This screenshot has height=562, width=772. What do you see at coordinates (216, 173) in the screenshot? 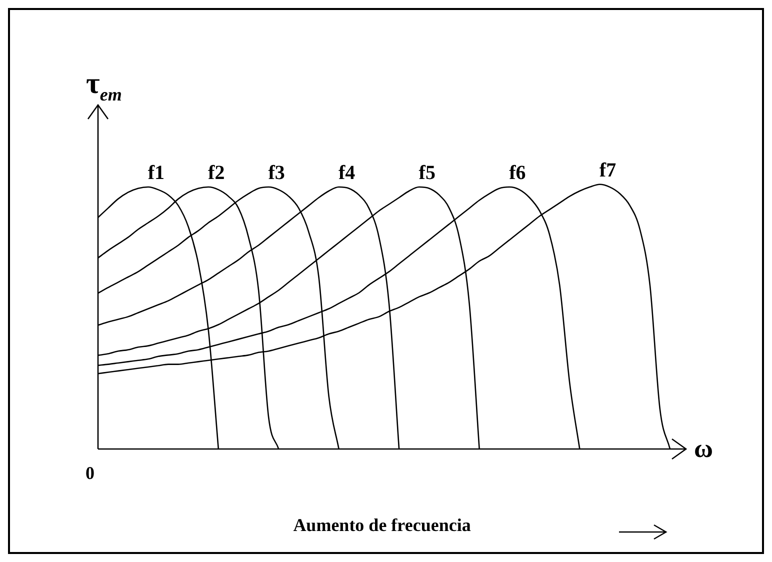
I see `series-label: f2` at bounding box center [216, 173].